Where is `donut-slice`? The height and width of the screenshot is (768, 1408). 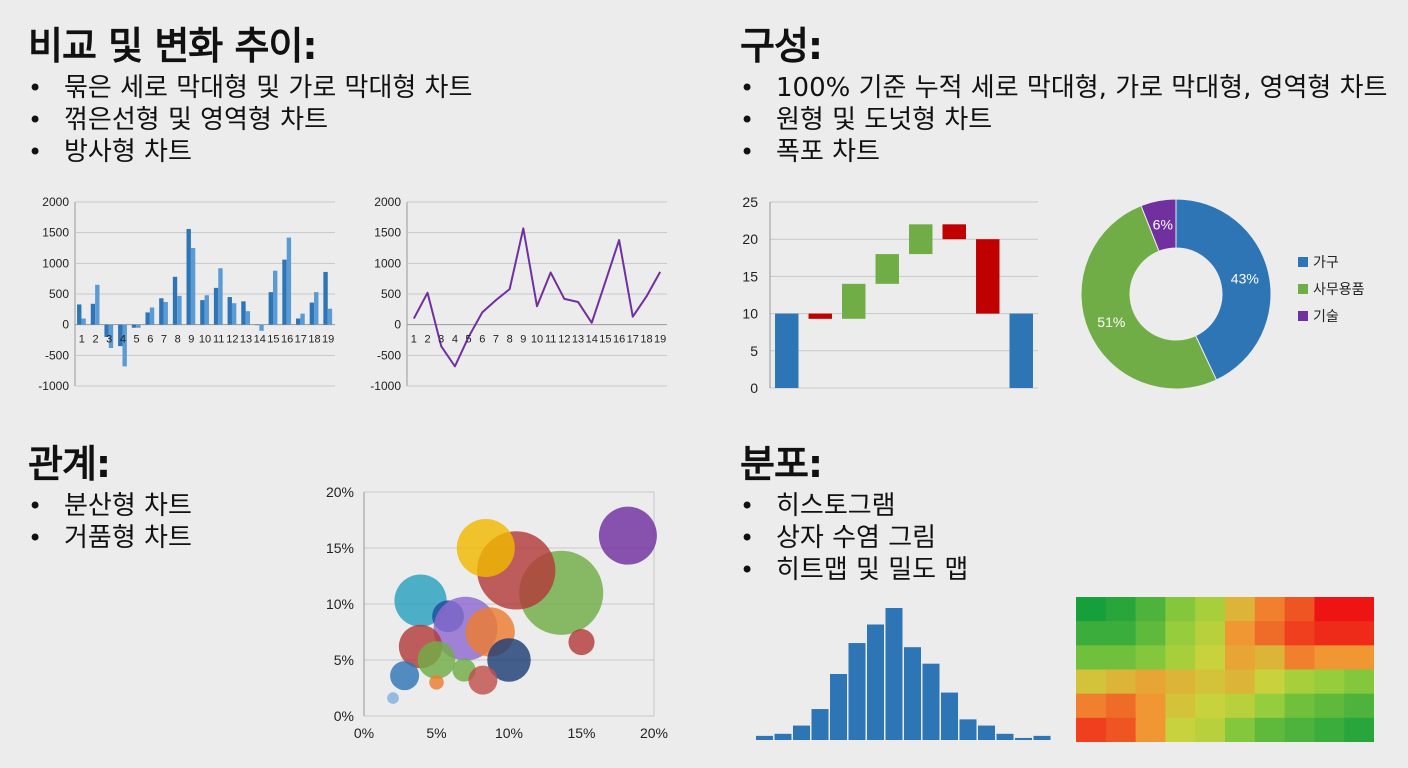 donut-slice is located at coordinates (1158, 225).